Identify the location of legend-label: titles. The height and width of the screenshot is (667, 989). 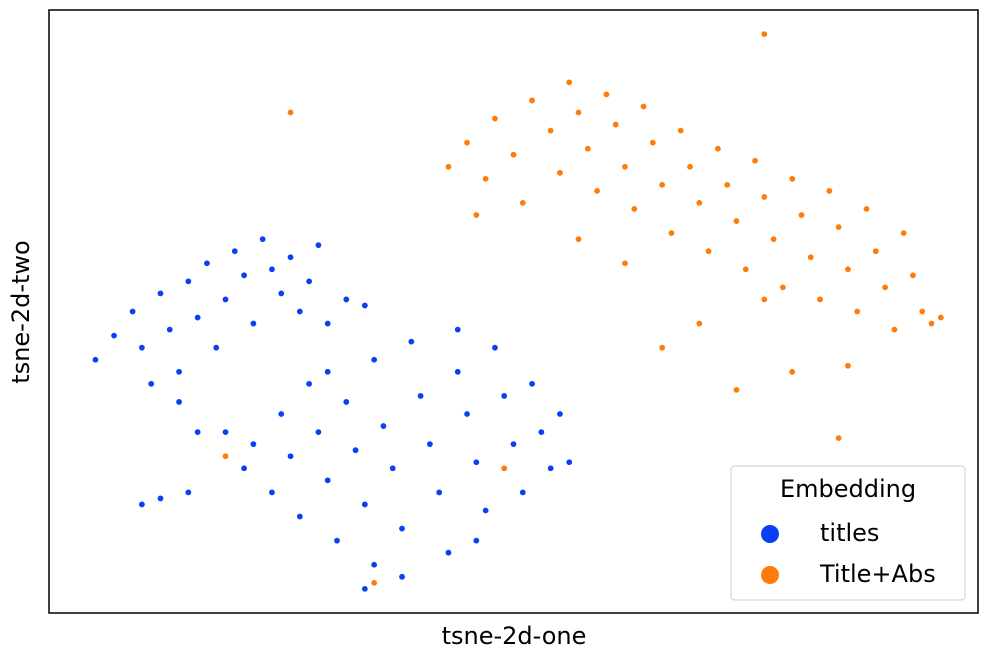
(849, 533).